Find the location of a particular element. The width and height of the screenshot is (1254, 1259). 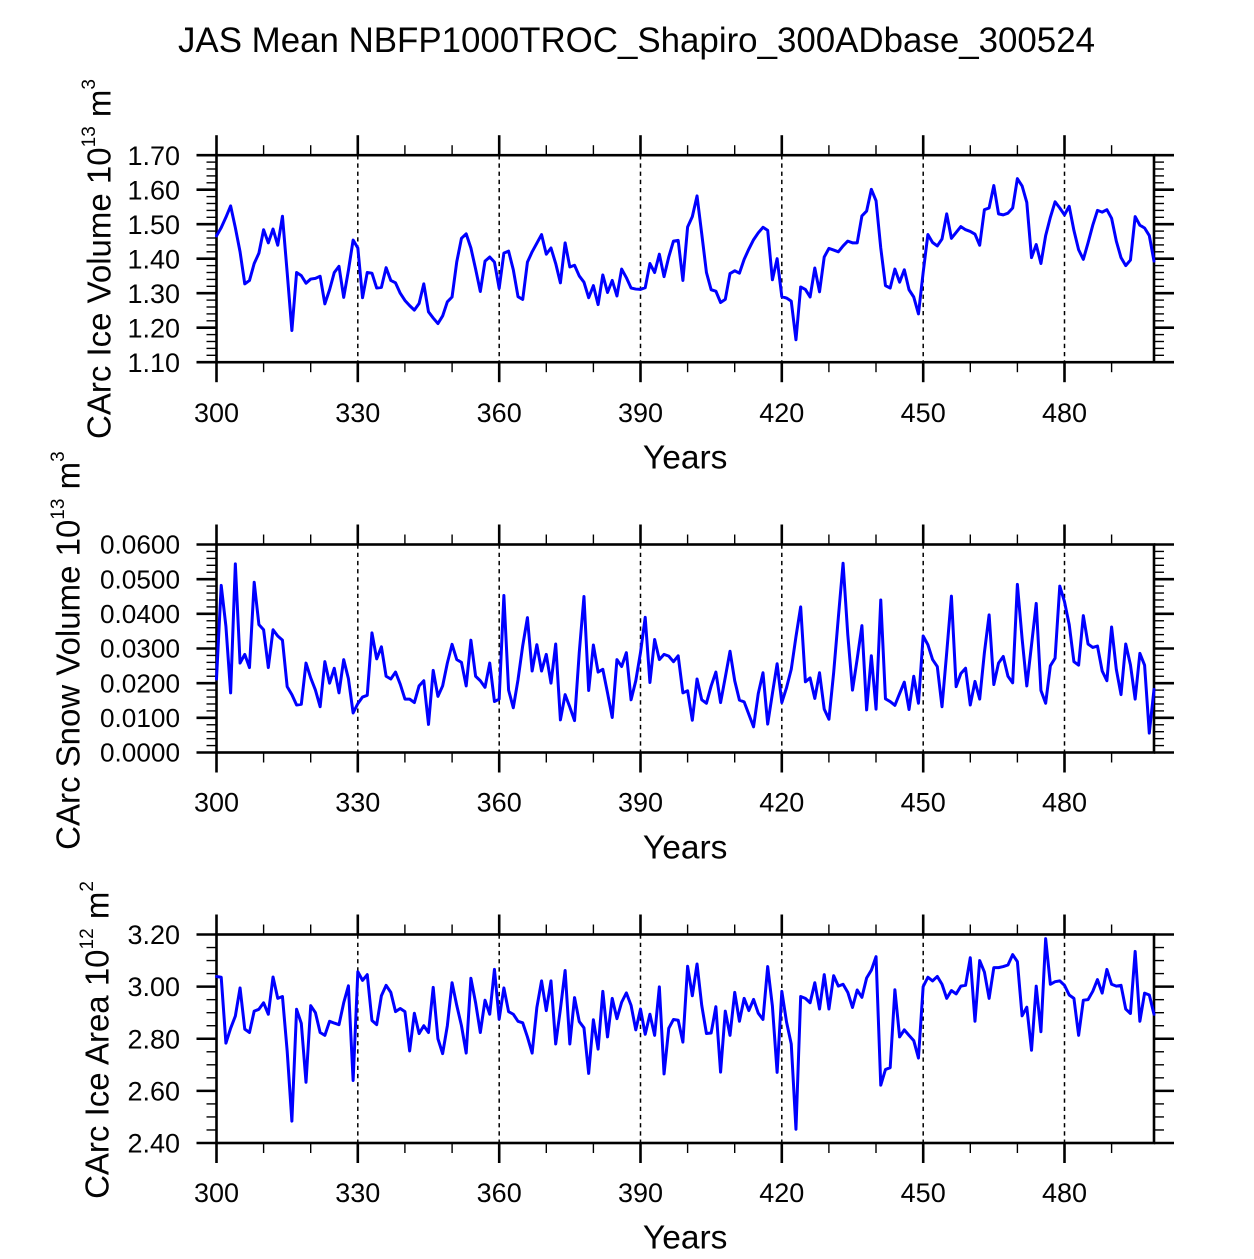

svg-text: 3.00 is located at coordinates (153, 987).